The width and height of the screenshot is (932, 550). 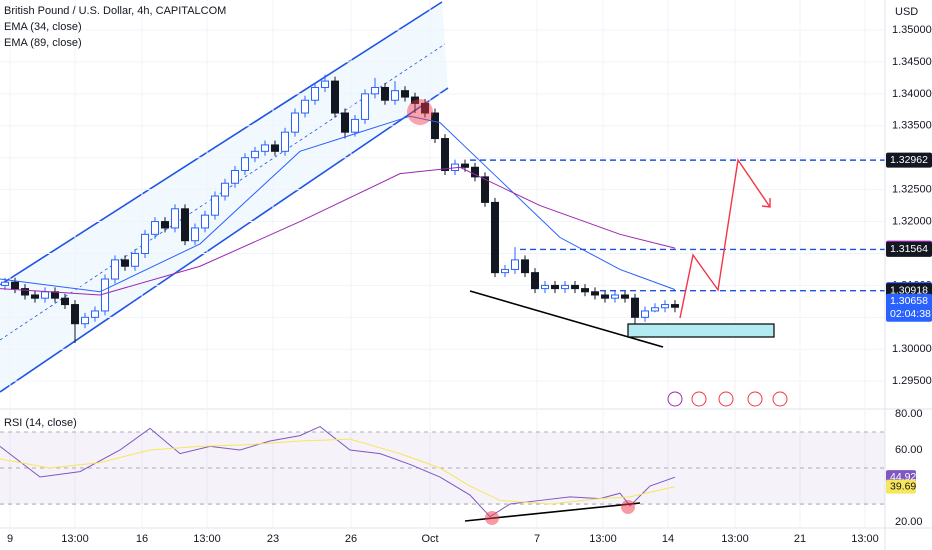 I want to click on y-tick-label: 1.32000, so click(x=912, y=221).